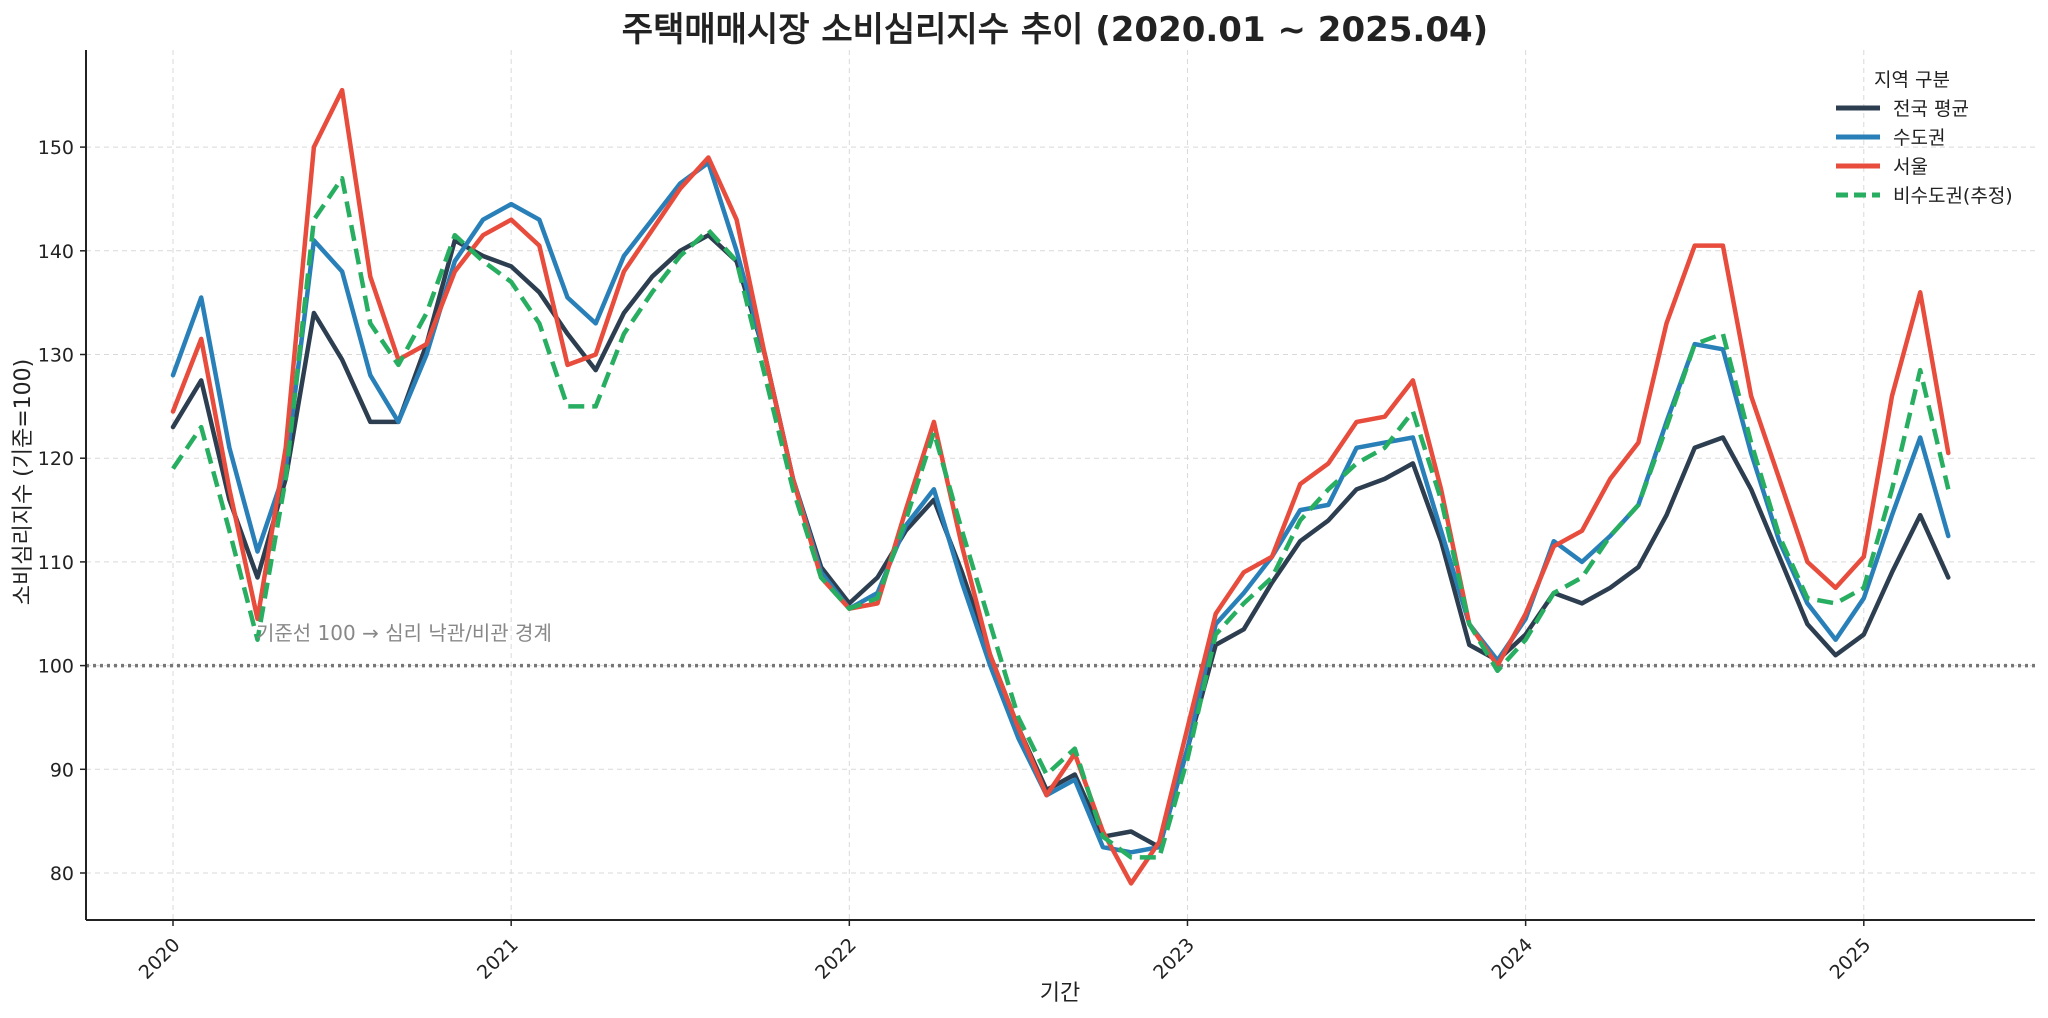 The image size is (2048, 1018). I want to click on y-tick-label: 130, so click(56, 356).